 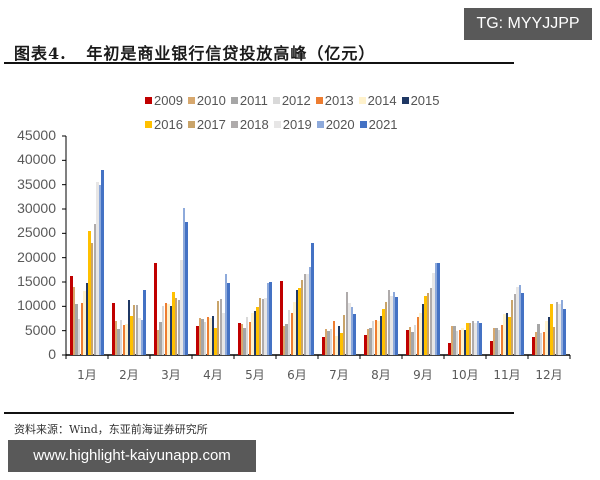 What do you see at coordinates (334, 100) in the screenshot?
I see `legend-item-2013: 2013` at bounding box center [334, 100].